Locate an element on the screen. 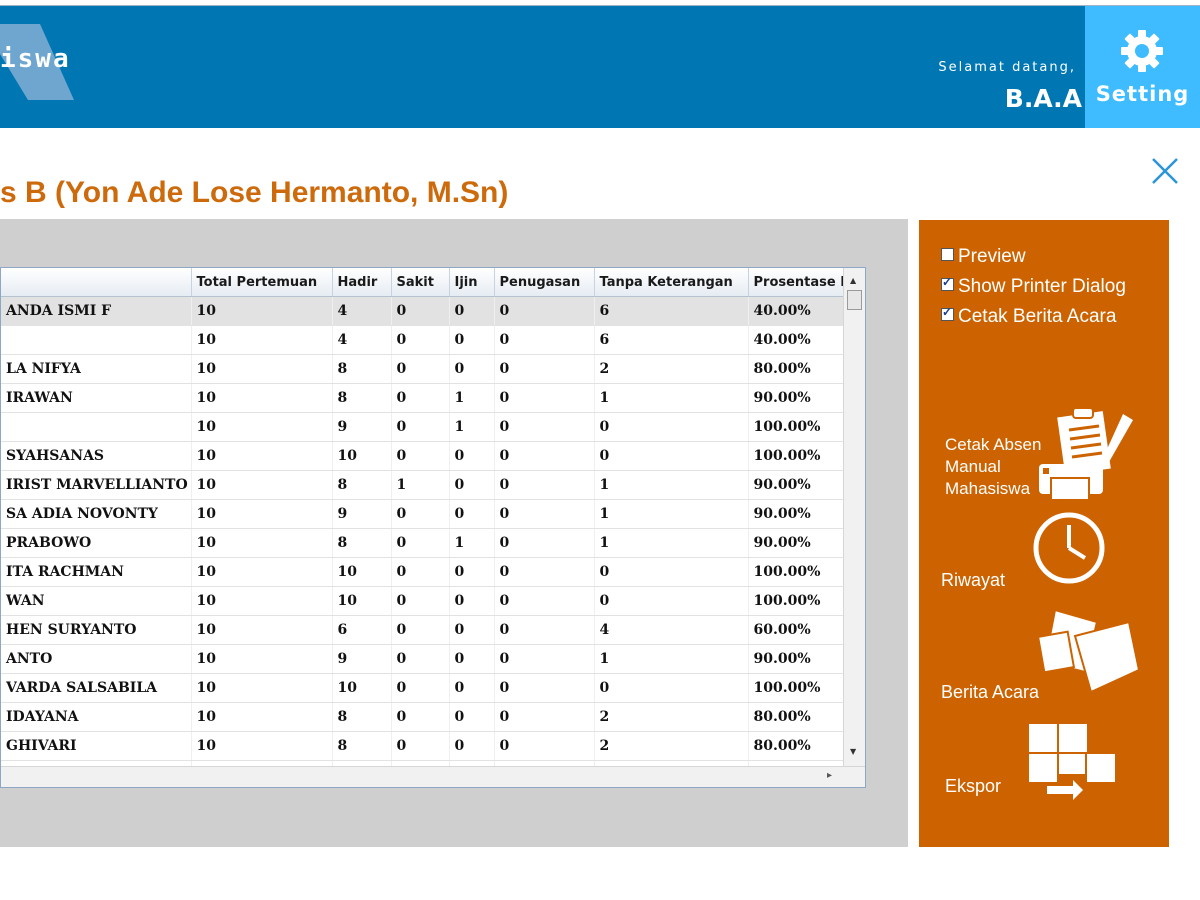 The width and height of the screenshot is (1200, 900). ekspor-button: Ekspor is located at coordinates (1039, 765).